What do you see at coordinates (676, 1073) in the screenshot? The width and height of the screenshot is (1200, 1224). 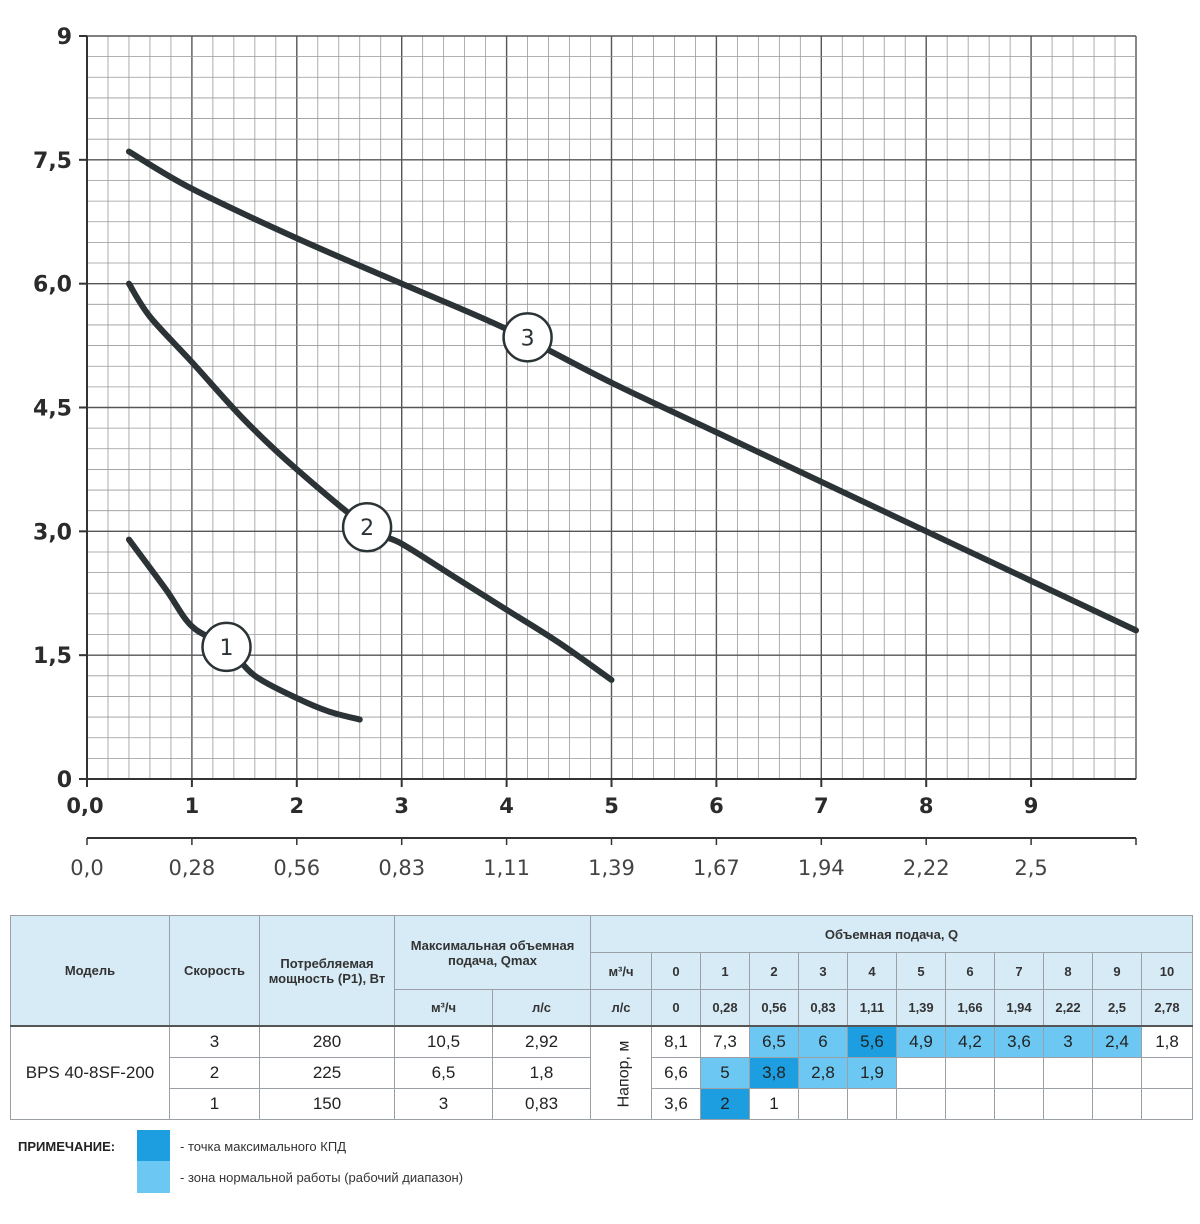 I see `head-value-cell: 6,6` at bounding box center [676, 1073].